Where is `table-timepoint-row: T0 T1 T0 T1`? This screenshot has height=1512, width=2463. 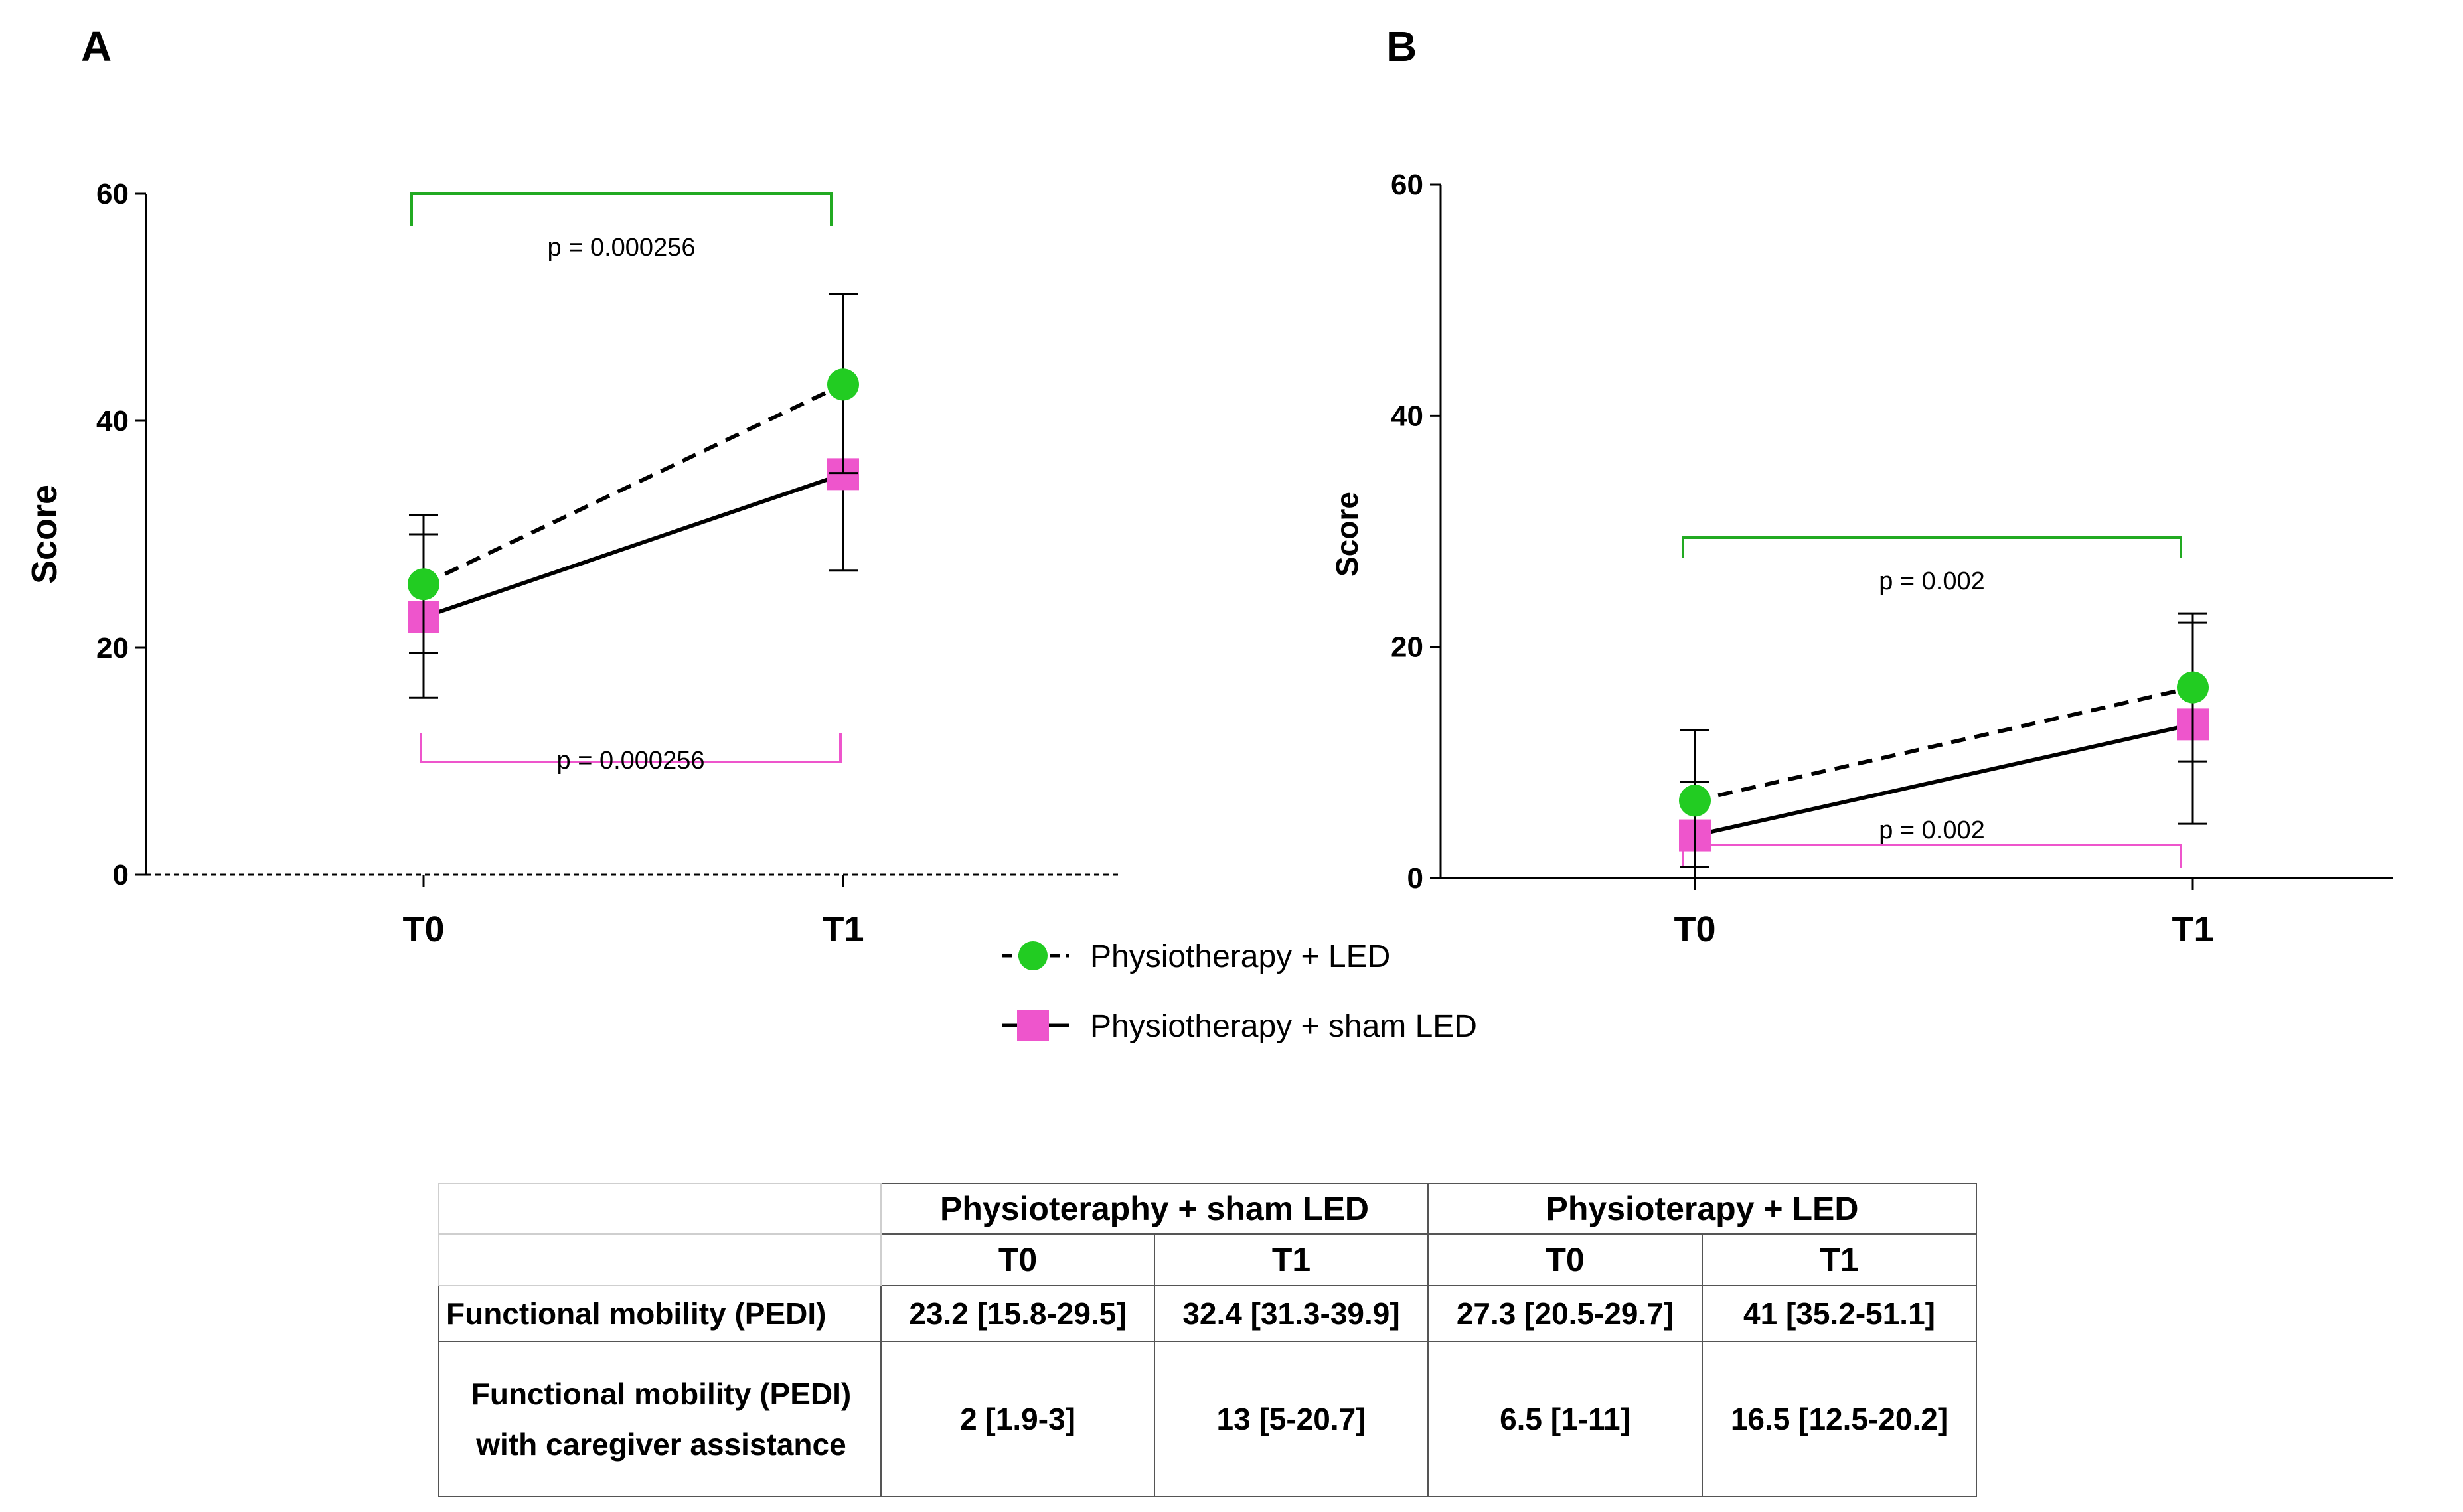 table-timepoint-row: T0 T1 T0 T1 is located at coordinates (1208, 1259).